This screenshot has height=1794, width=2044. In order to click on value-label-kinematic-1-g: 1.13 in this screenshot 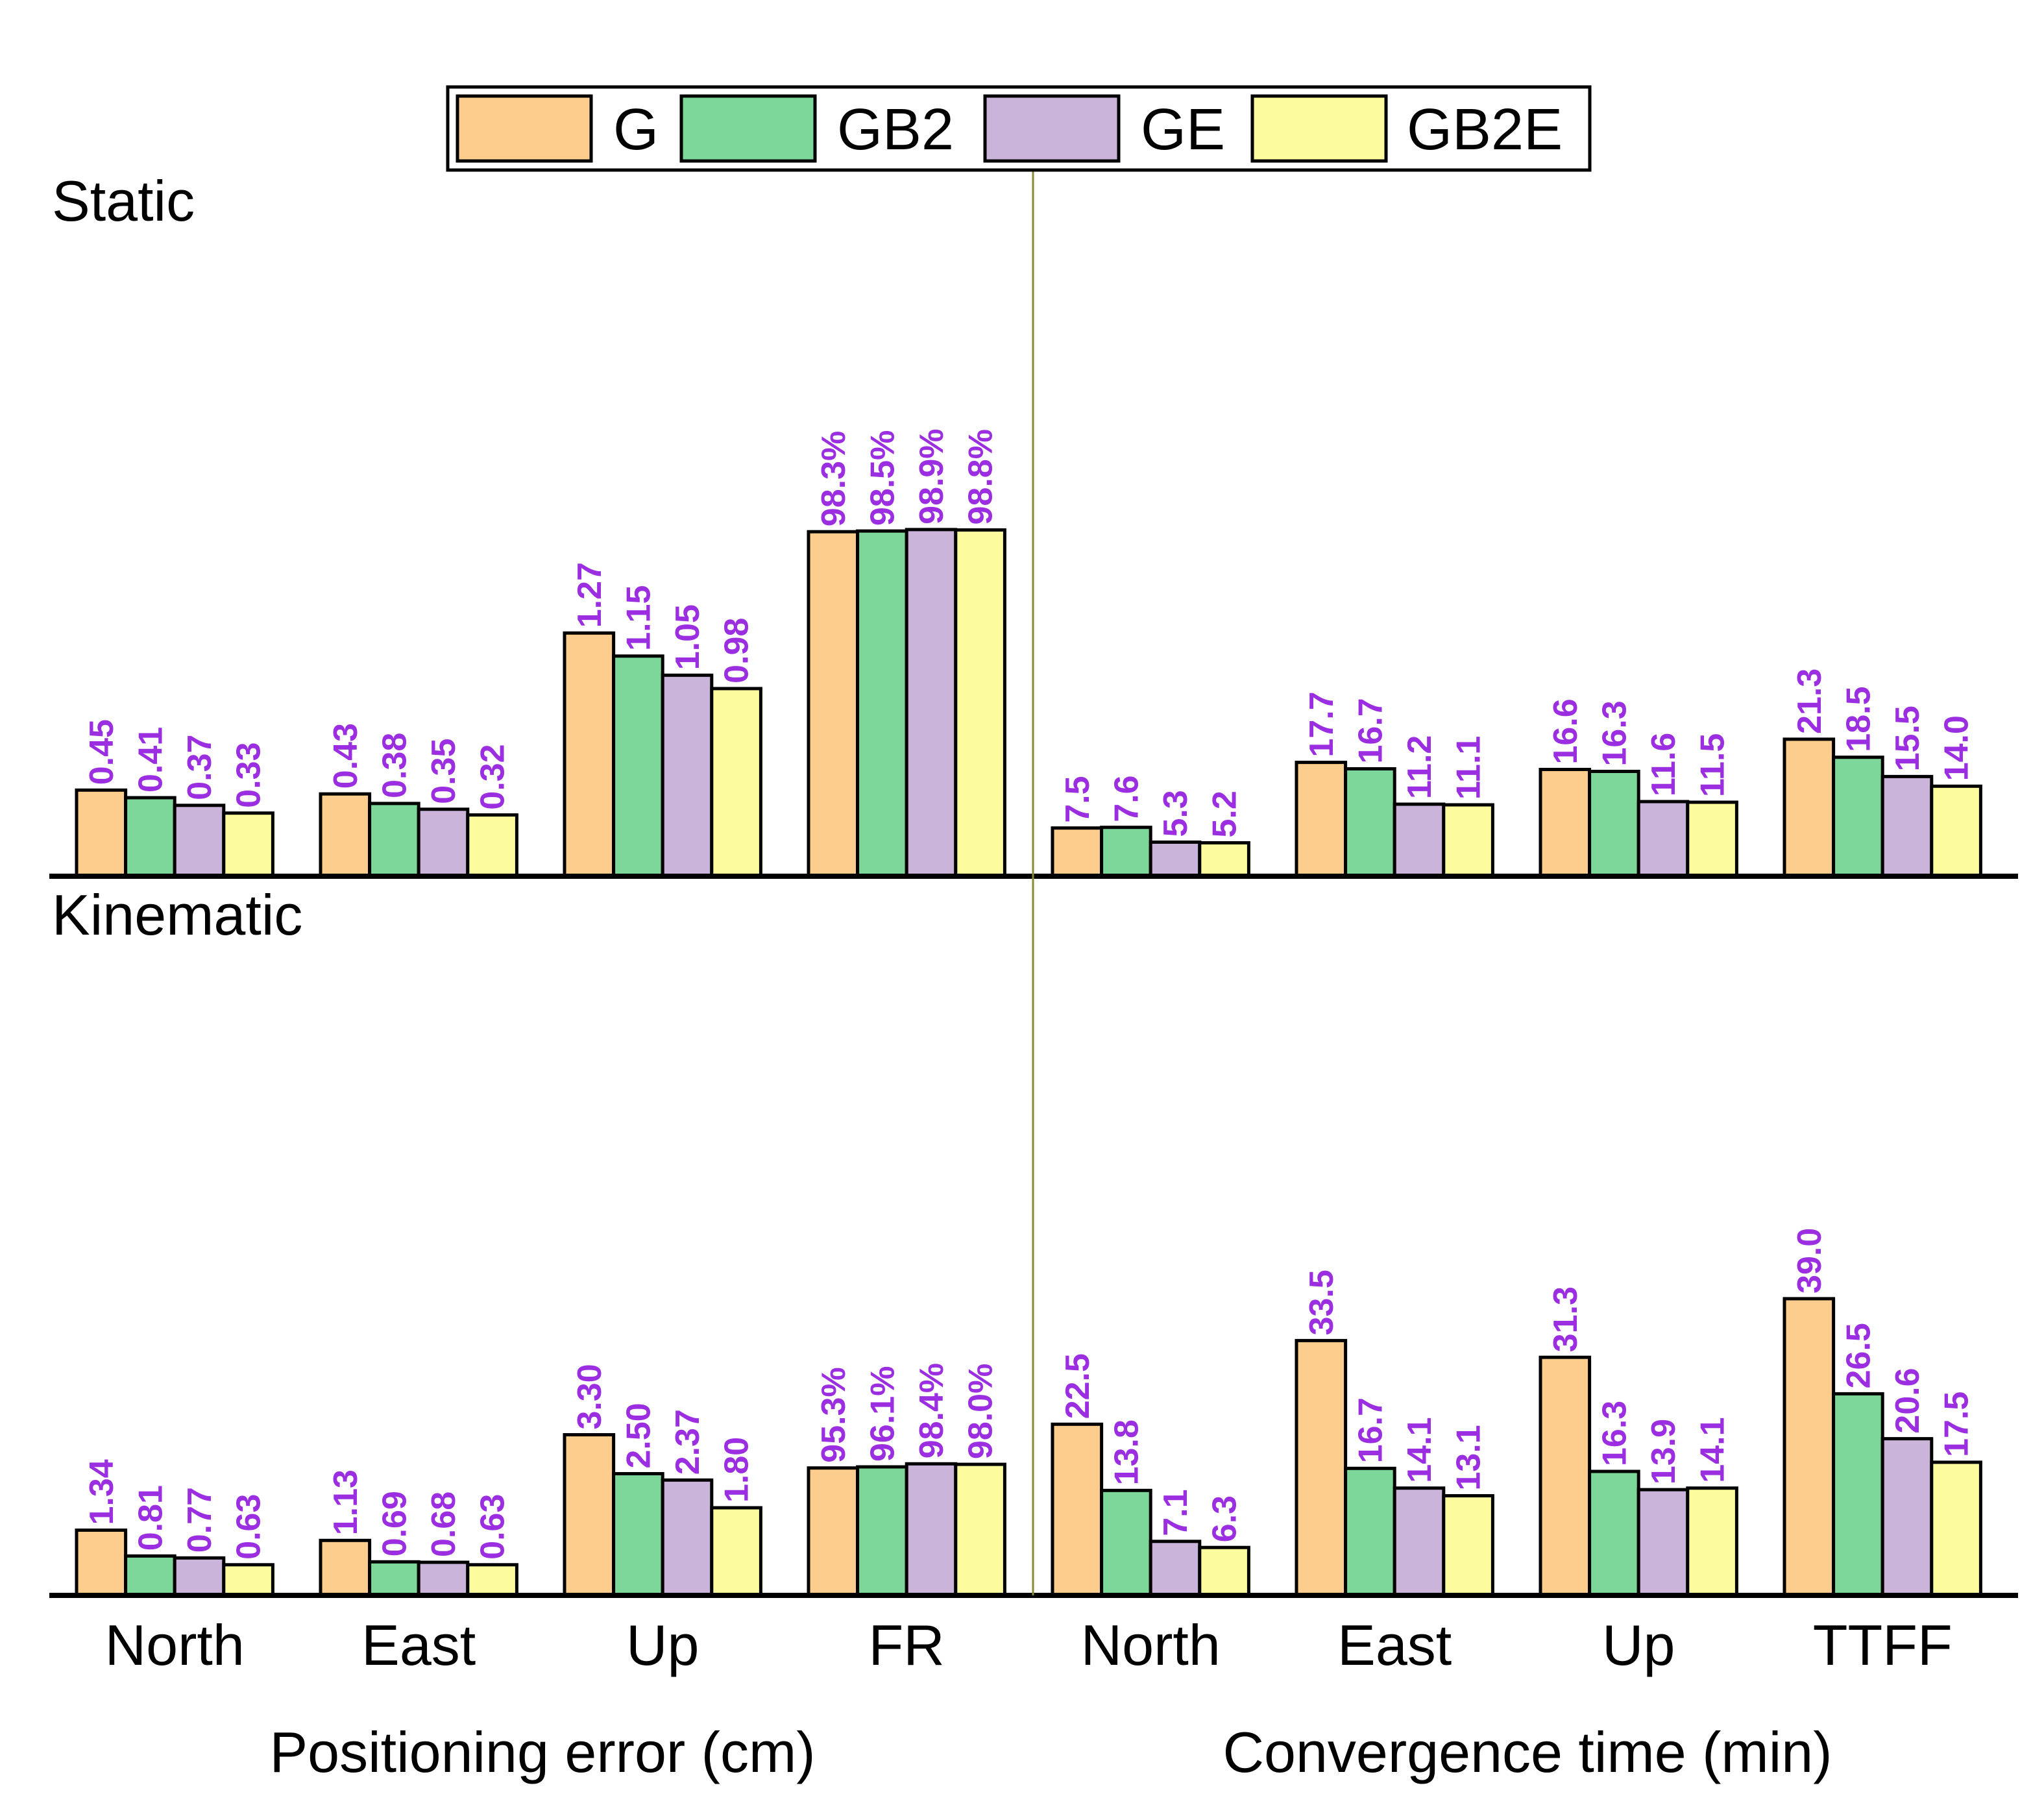, I will do `click(346, 1502)`.